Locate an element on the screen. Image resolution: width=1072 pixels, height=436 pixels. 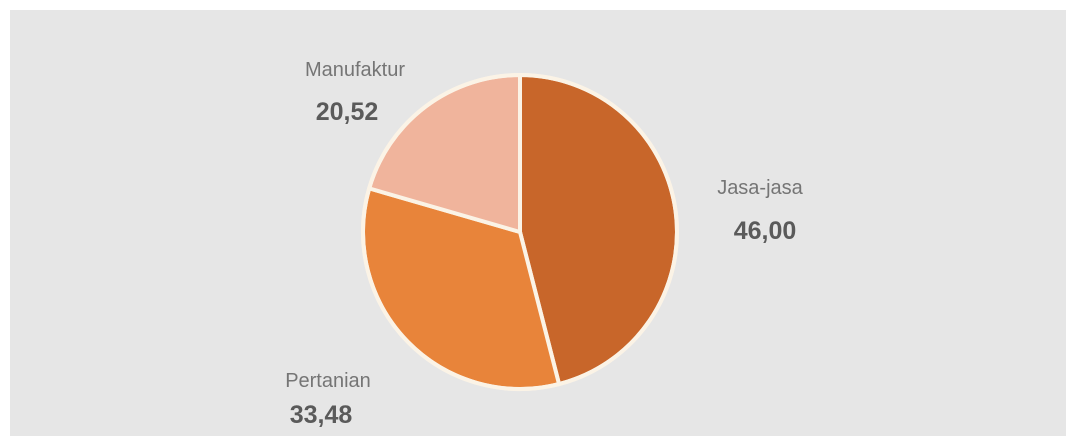
slice-value-manufaktur: 20,52 is located at coordinates (347, 112).